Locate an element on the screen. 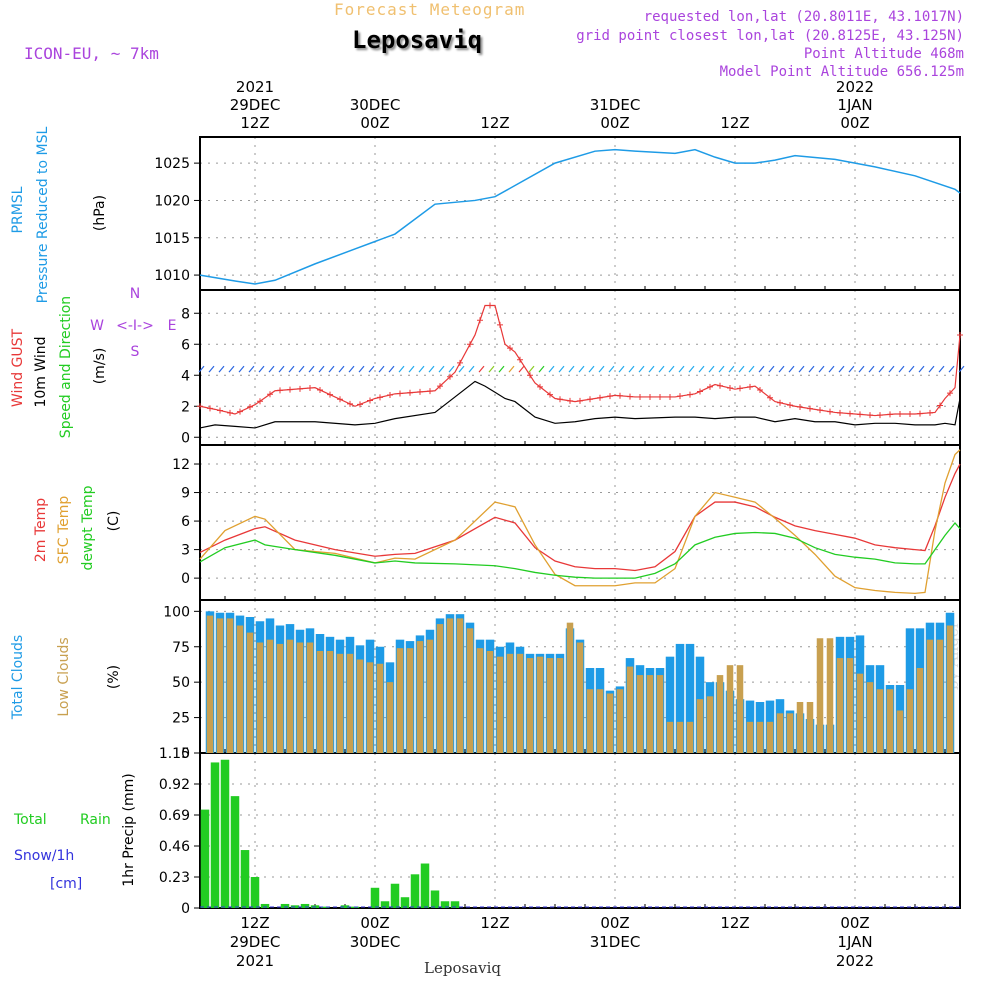  pressure-label-2: Pressure Reduced to MSL is located at coordinates (43, 214).